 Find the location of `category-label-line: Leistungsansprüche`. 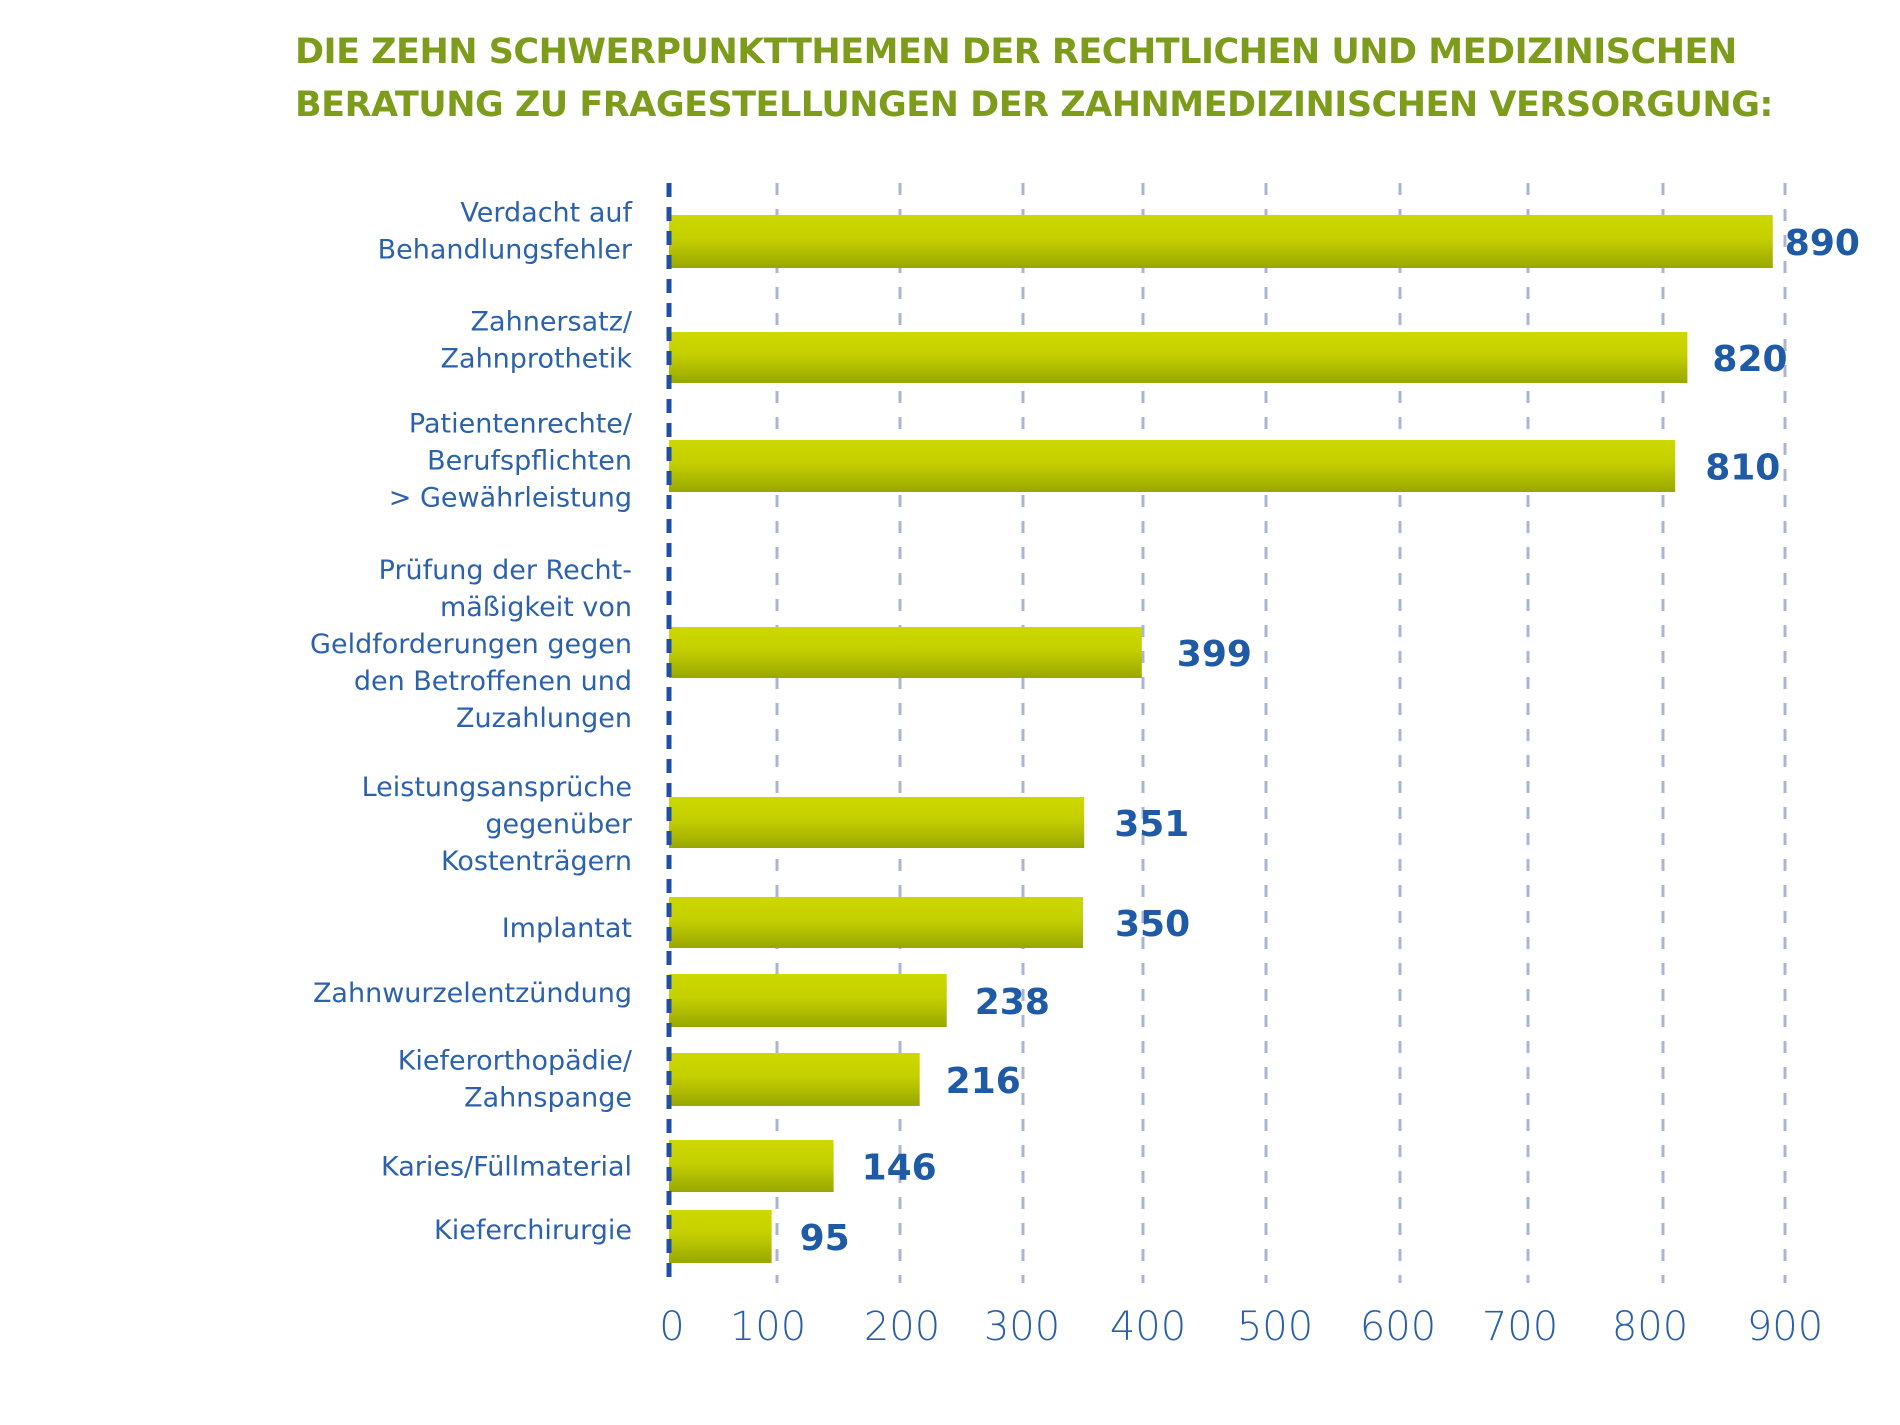

category-label-line: Leistungsansprüche is located at coordinates (497, 787).